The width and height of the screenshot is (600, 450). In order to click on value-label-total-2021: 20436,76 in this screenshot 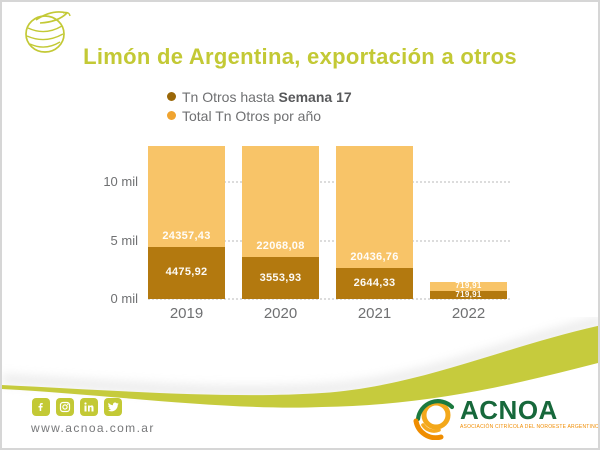, I will do `click(374, 257)`.